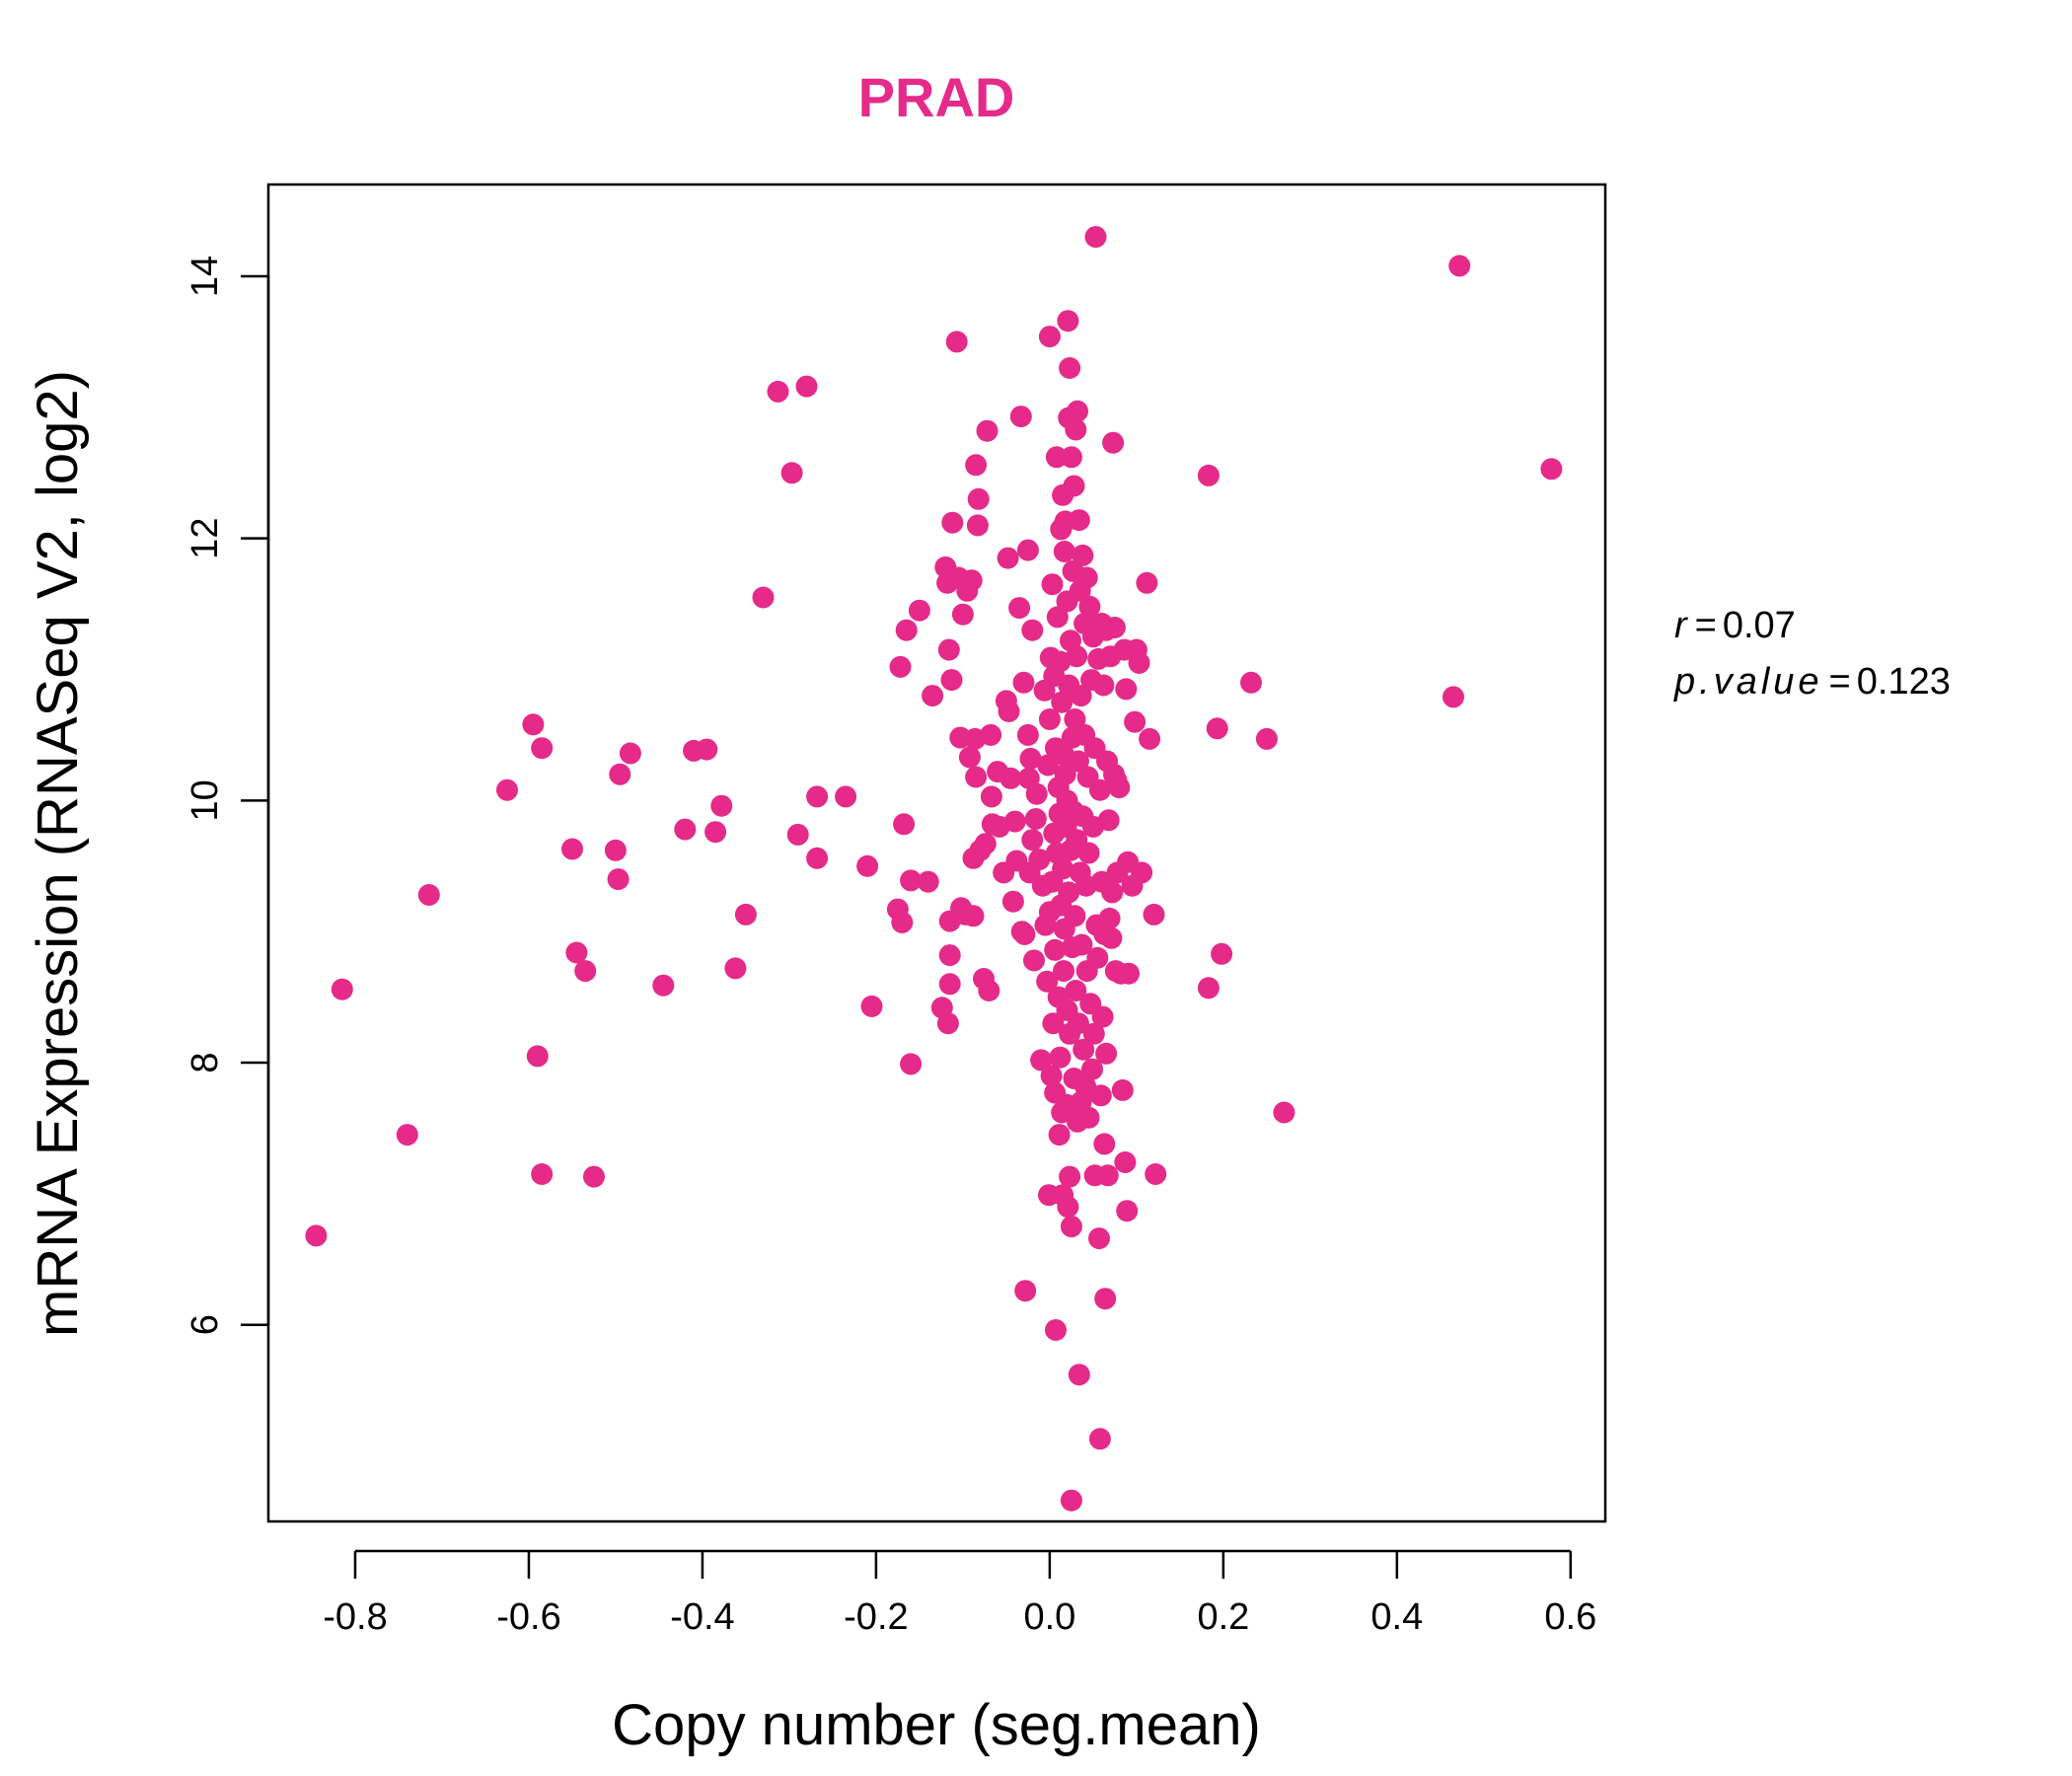  Describe the element at coordinates (355, 1617) in the screenshot. I see `x-tick-label: -0.8` at that location.